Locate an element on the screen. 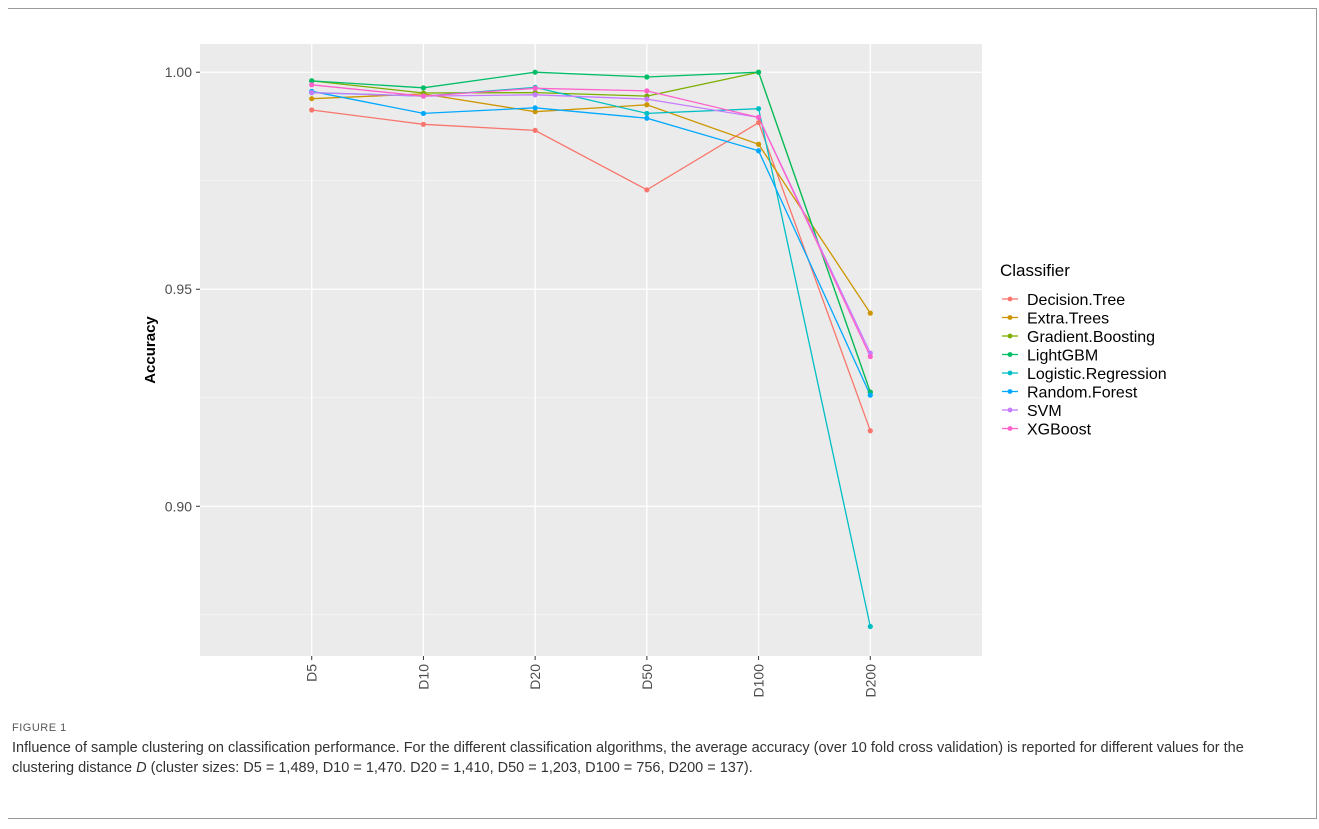 This screenshot has height=829, width=1319. y-axis-title: Accuracy is located at coordinates (150, 350).